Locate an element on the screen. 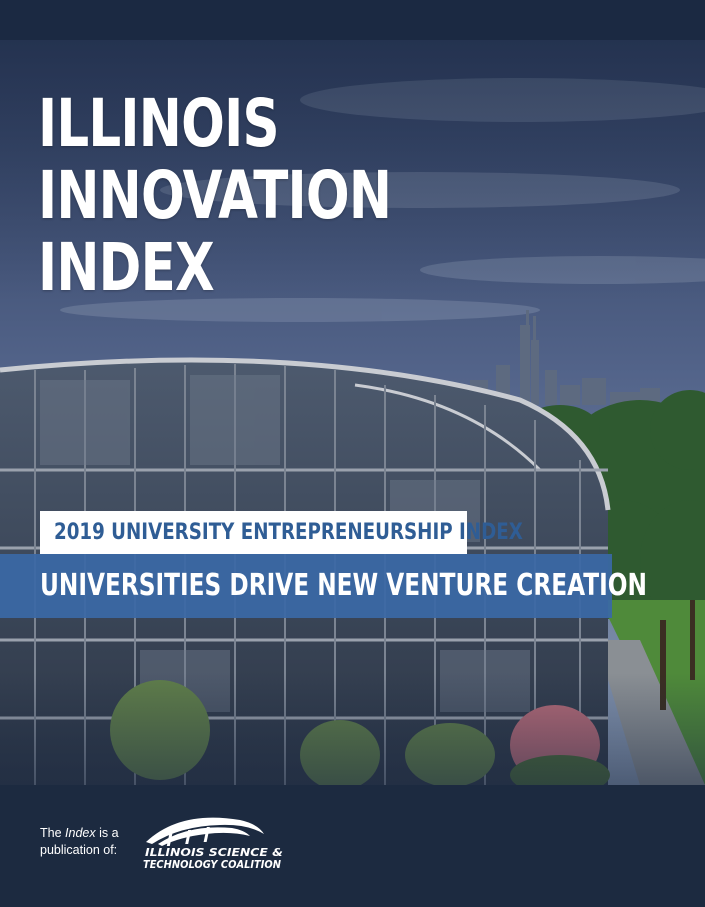  logo-line-1: ILLINOIS SCIENCE & is located at coordinates (214, 852).